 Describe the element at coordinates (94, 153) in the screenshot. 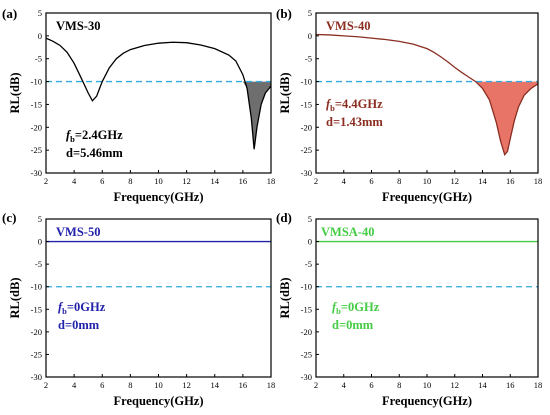

I see `thickness-annotation: d=5.46mm` at that location.